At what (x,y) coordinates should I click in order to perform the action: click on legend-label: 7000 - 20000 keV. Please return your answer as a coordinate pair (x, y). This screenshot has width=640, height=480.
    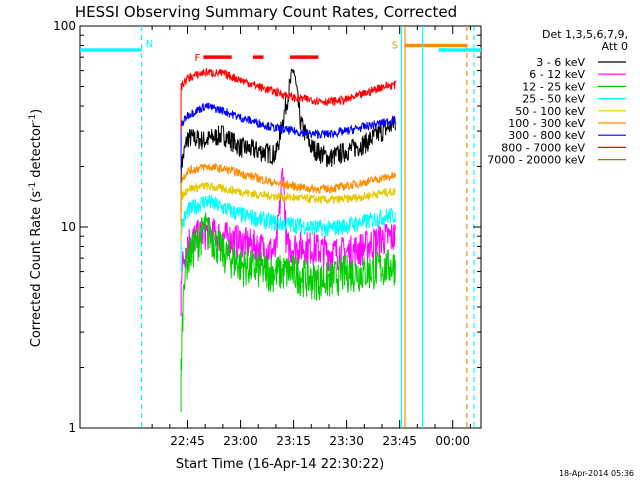
    Looking at the image, I should click on (536, 160).